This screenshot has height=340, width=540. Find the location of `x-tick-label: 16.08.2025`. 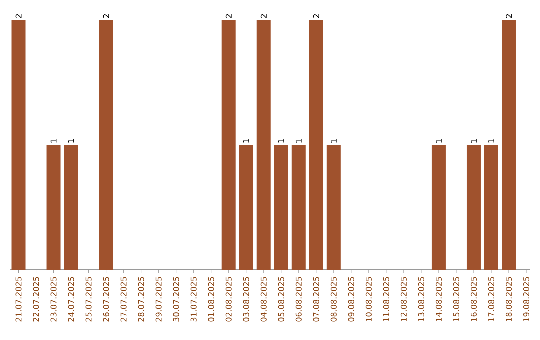

x-tick-label: 16.08.2025 is located at coordinates (473, 299).